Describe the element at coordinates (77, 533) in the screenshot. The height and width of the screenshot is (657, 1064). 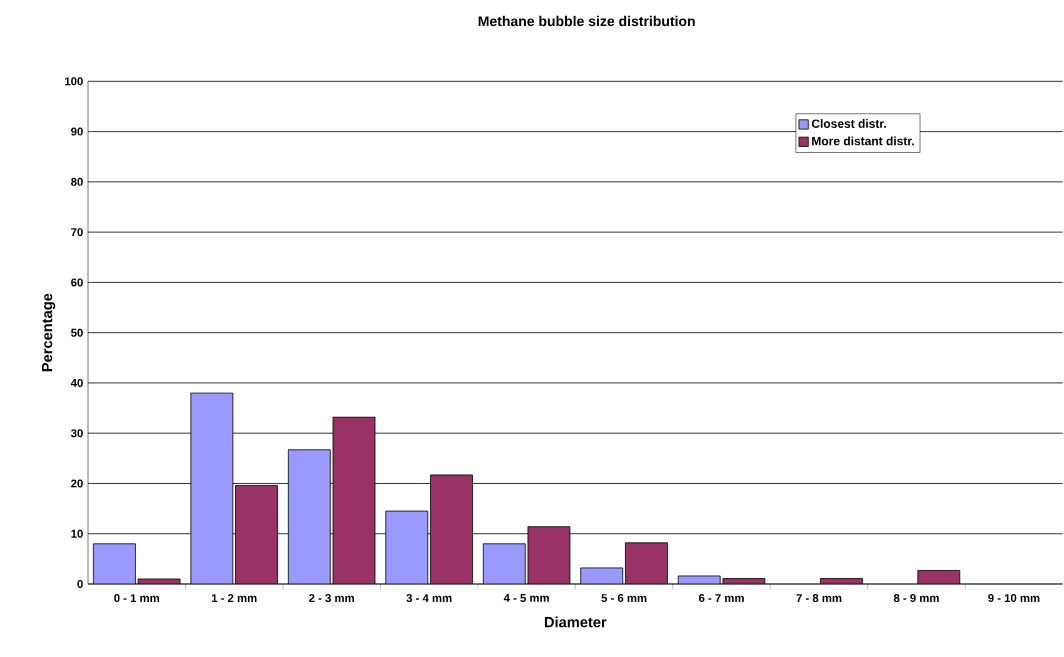
I see `y-tick-label: 10` at that location.